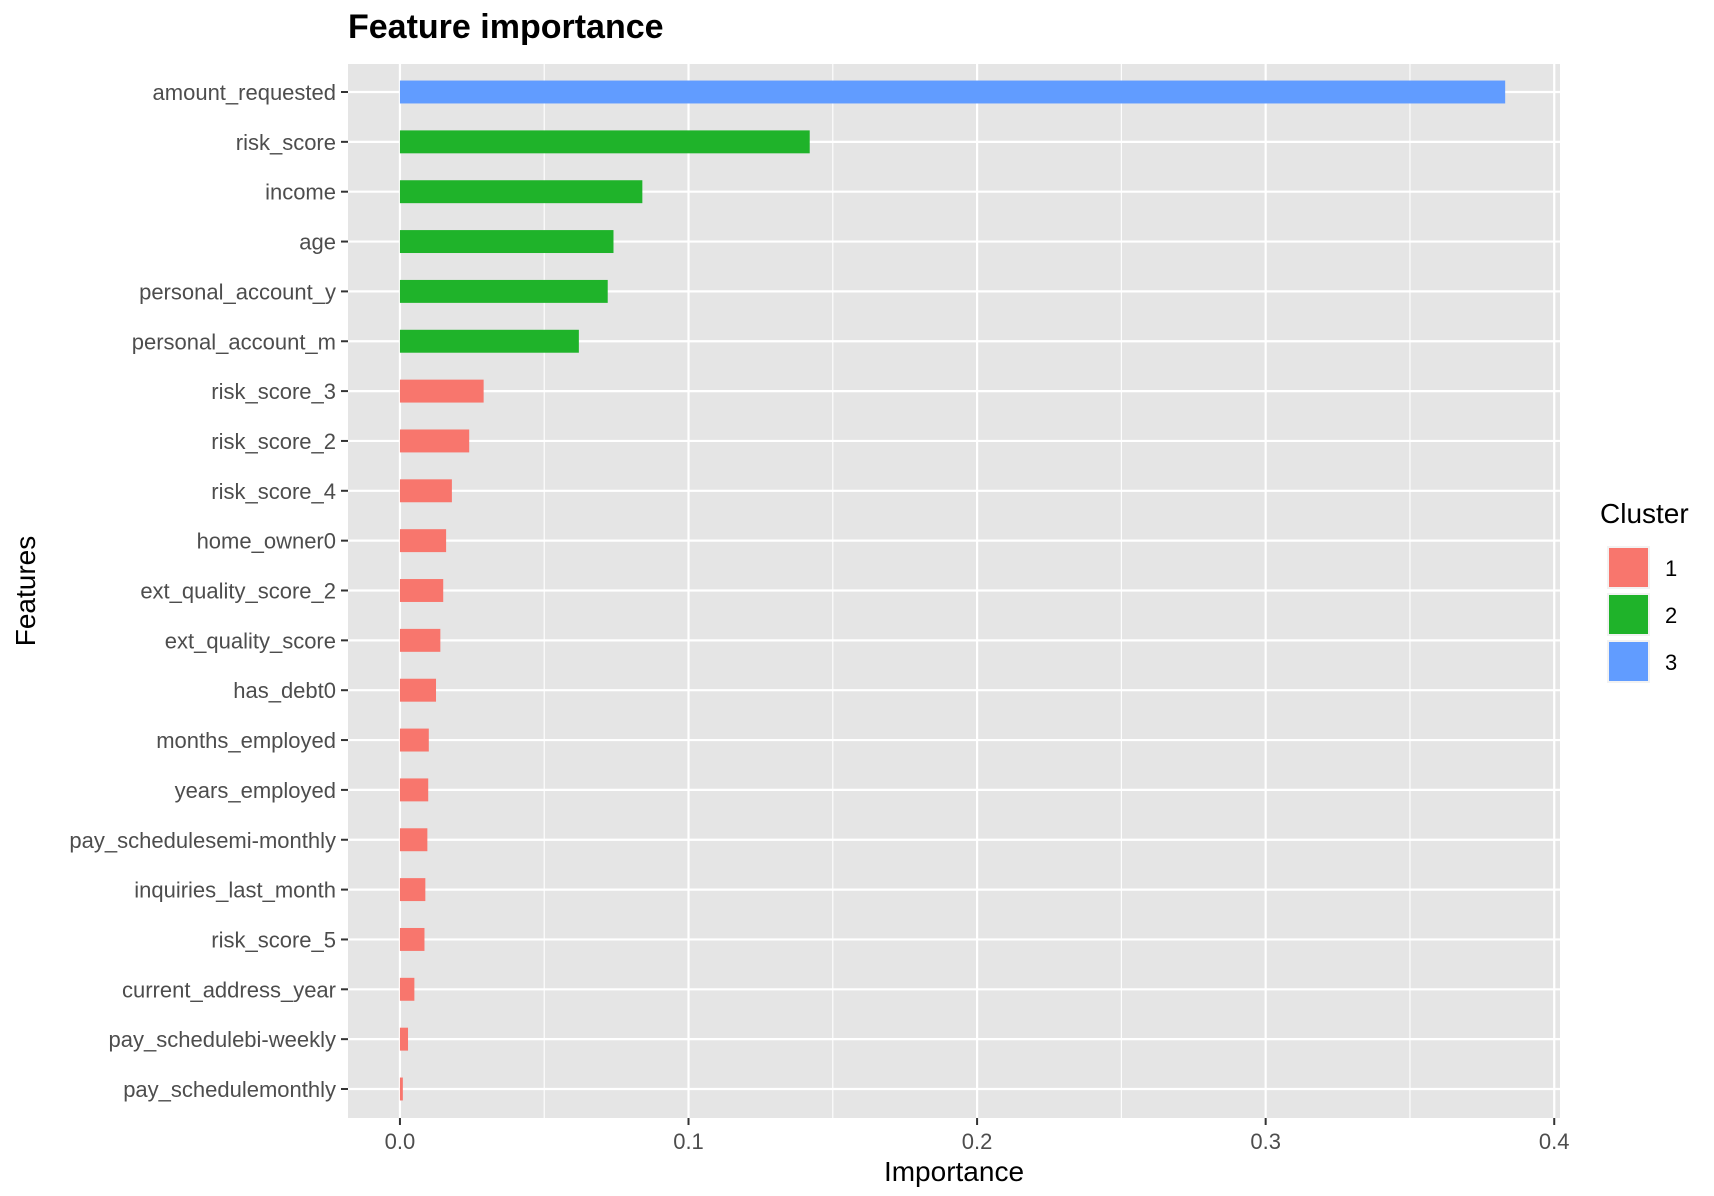 The height and width of the screenshot is (1196, 1714). What do you see at coordinates (423, 541) in the screenshot?
I see `bar-home_owner0` at bounding box center [423, 541].